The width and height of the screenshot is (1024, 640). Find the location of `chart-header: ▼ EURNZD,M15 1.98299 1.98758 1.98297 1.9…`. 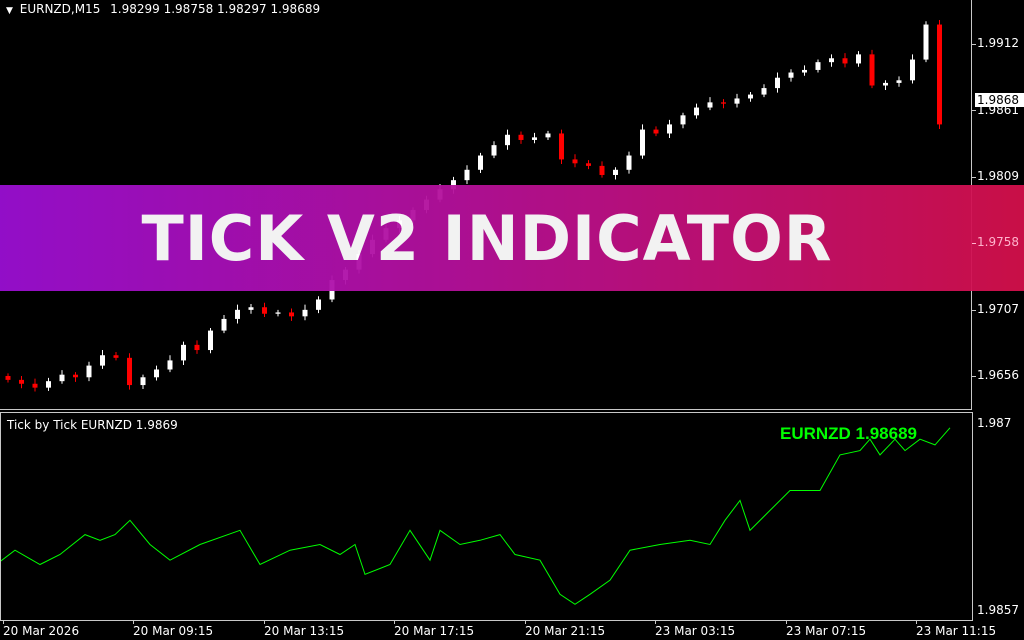

chart-header: ▼ EURNZD,M15 1.98299 1.98758 1.98297 1.9… is located at coordinates (163, 9).